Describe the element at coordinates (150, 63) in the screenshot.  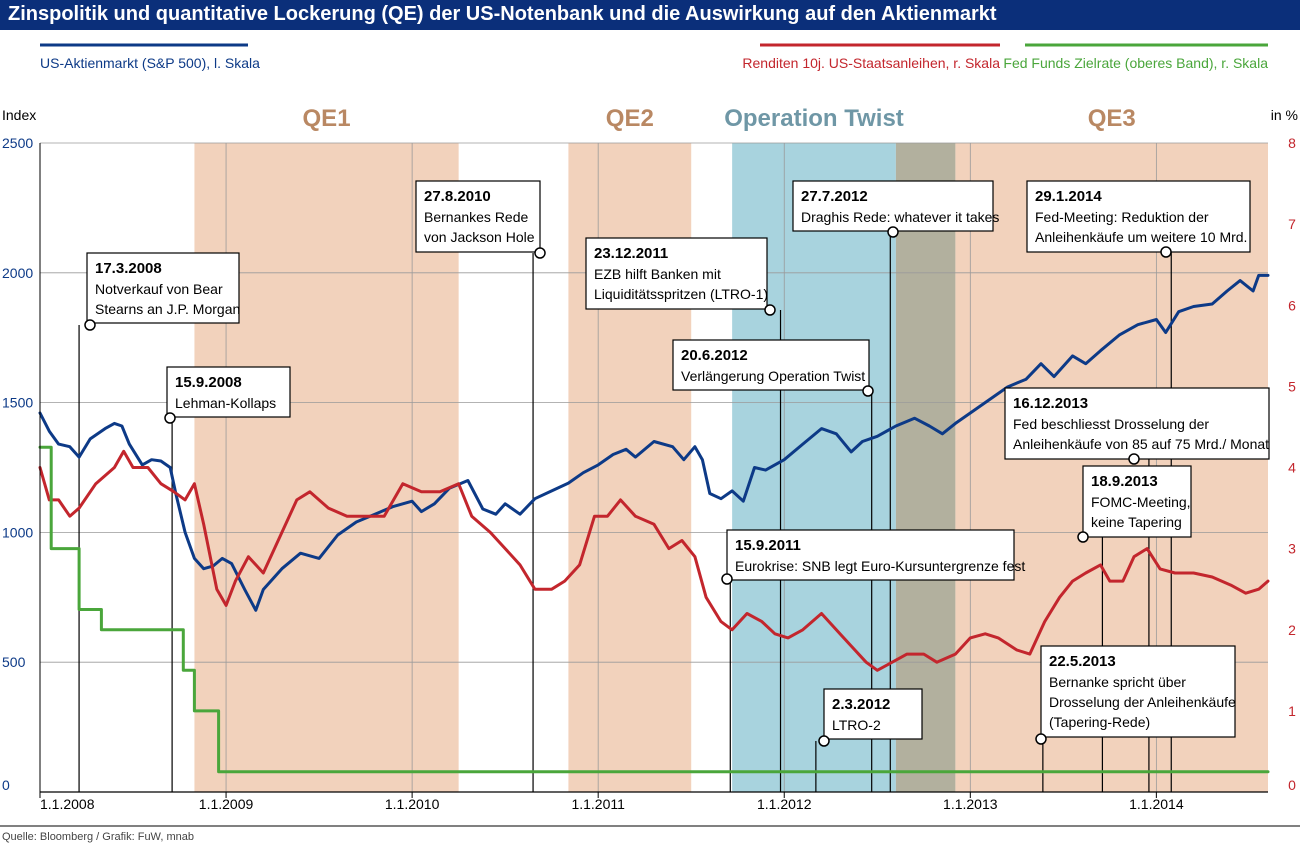
I see `legend-label-0: US-Aktienmarkt (S&P 500), l. Skala` at that location.